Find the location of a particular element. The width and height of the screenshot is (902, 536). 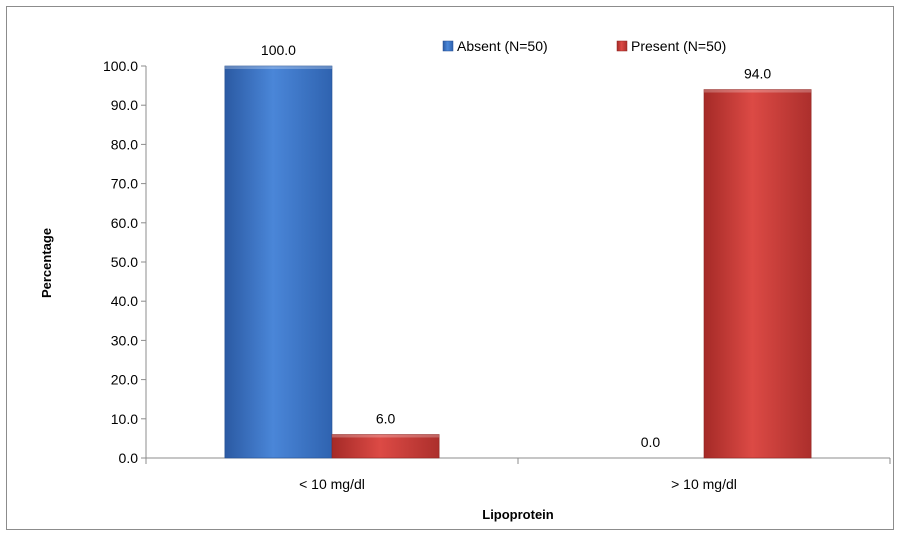

y-tick-label: 50.0 is located at coordinates (124, 262).